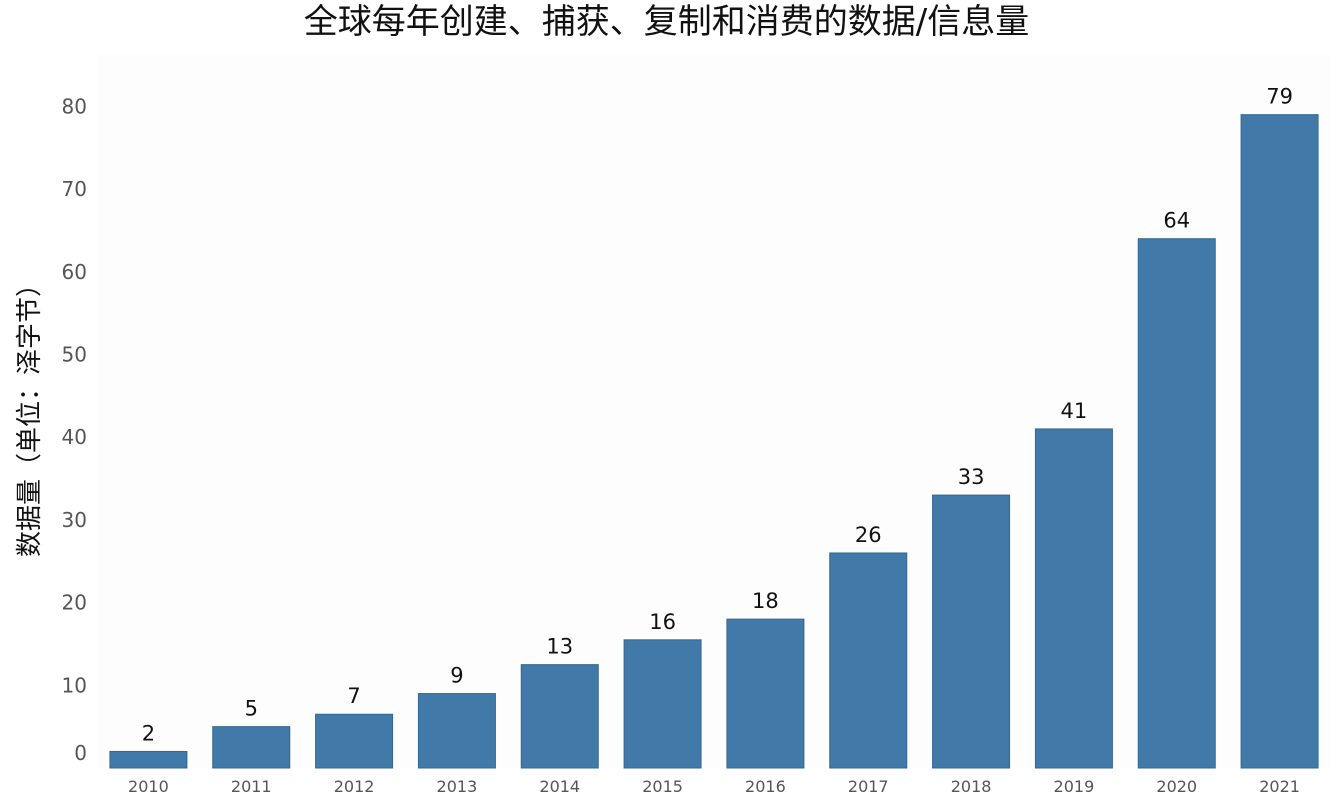  I want to click on x-tick-label: 2021, so click(1279, 786).